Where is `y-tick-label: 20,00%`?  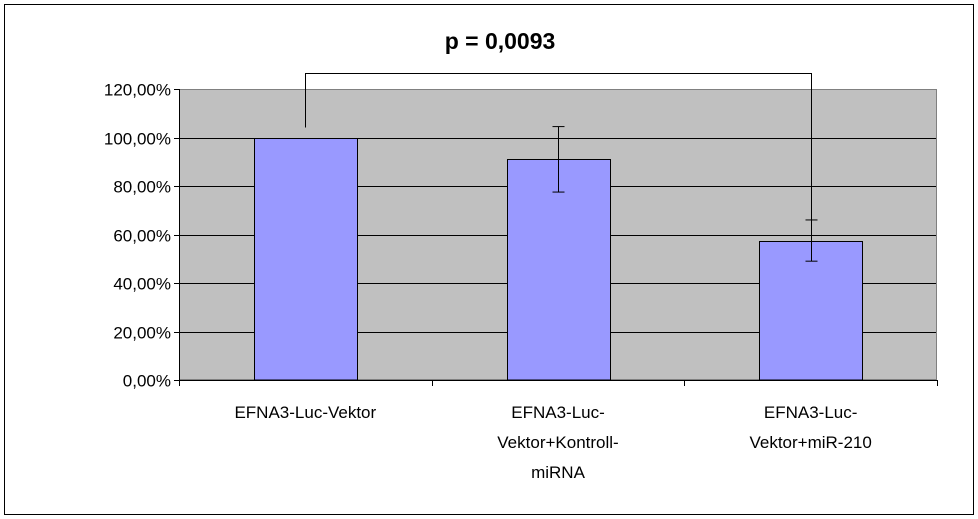 y-tick-label: 20,00% is located at coordinates (142, 333).